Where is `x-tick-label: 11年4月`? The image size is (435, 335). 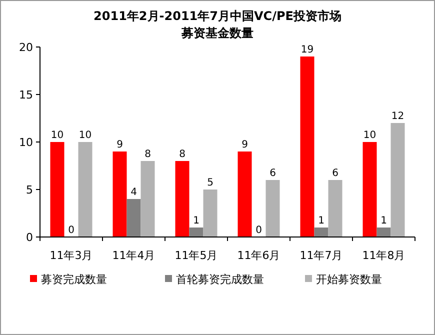
x-tick-label: 11年4月 is located at coordinates (134, 255).